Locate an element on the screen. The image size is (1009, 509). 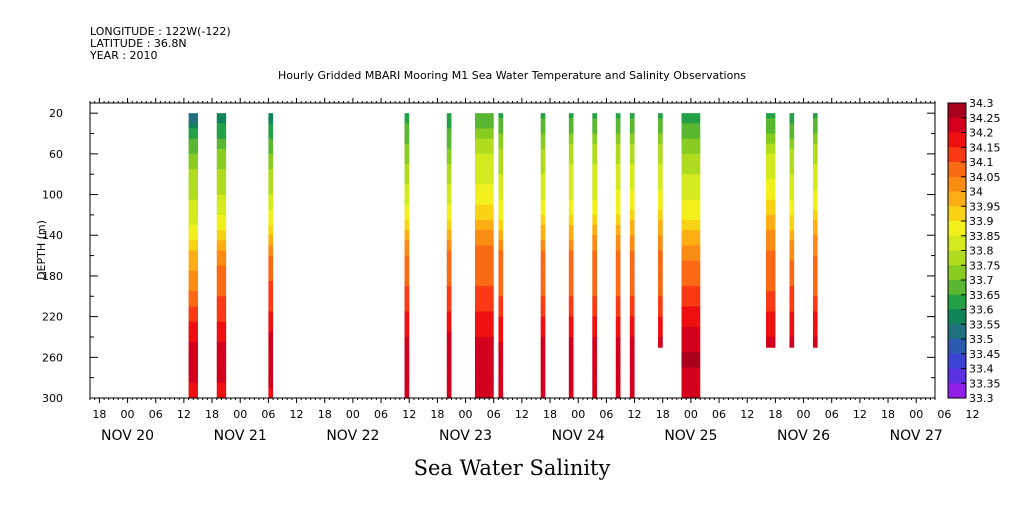
x-tick-label: 12 is located at coordinates (635, 414).